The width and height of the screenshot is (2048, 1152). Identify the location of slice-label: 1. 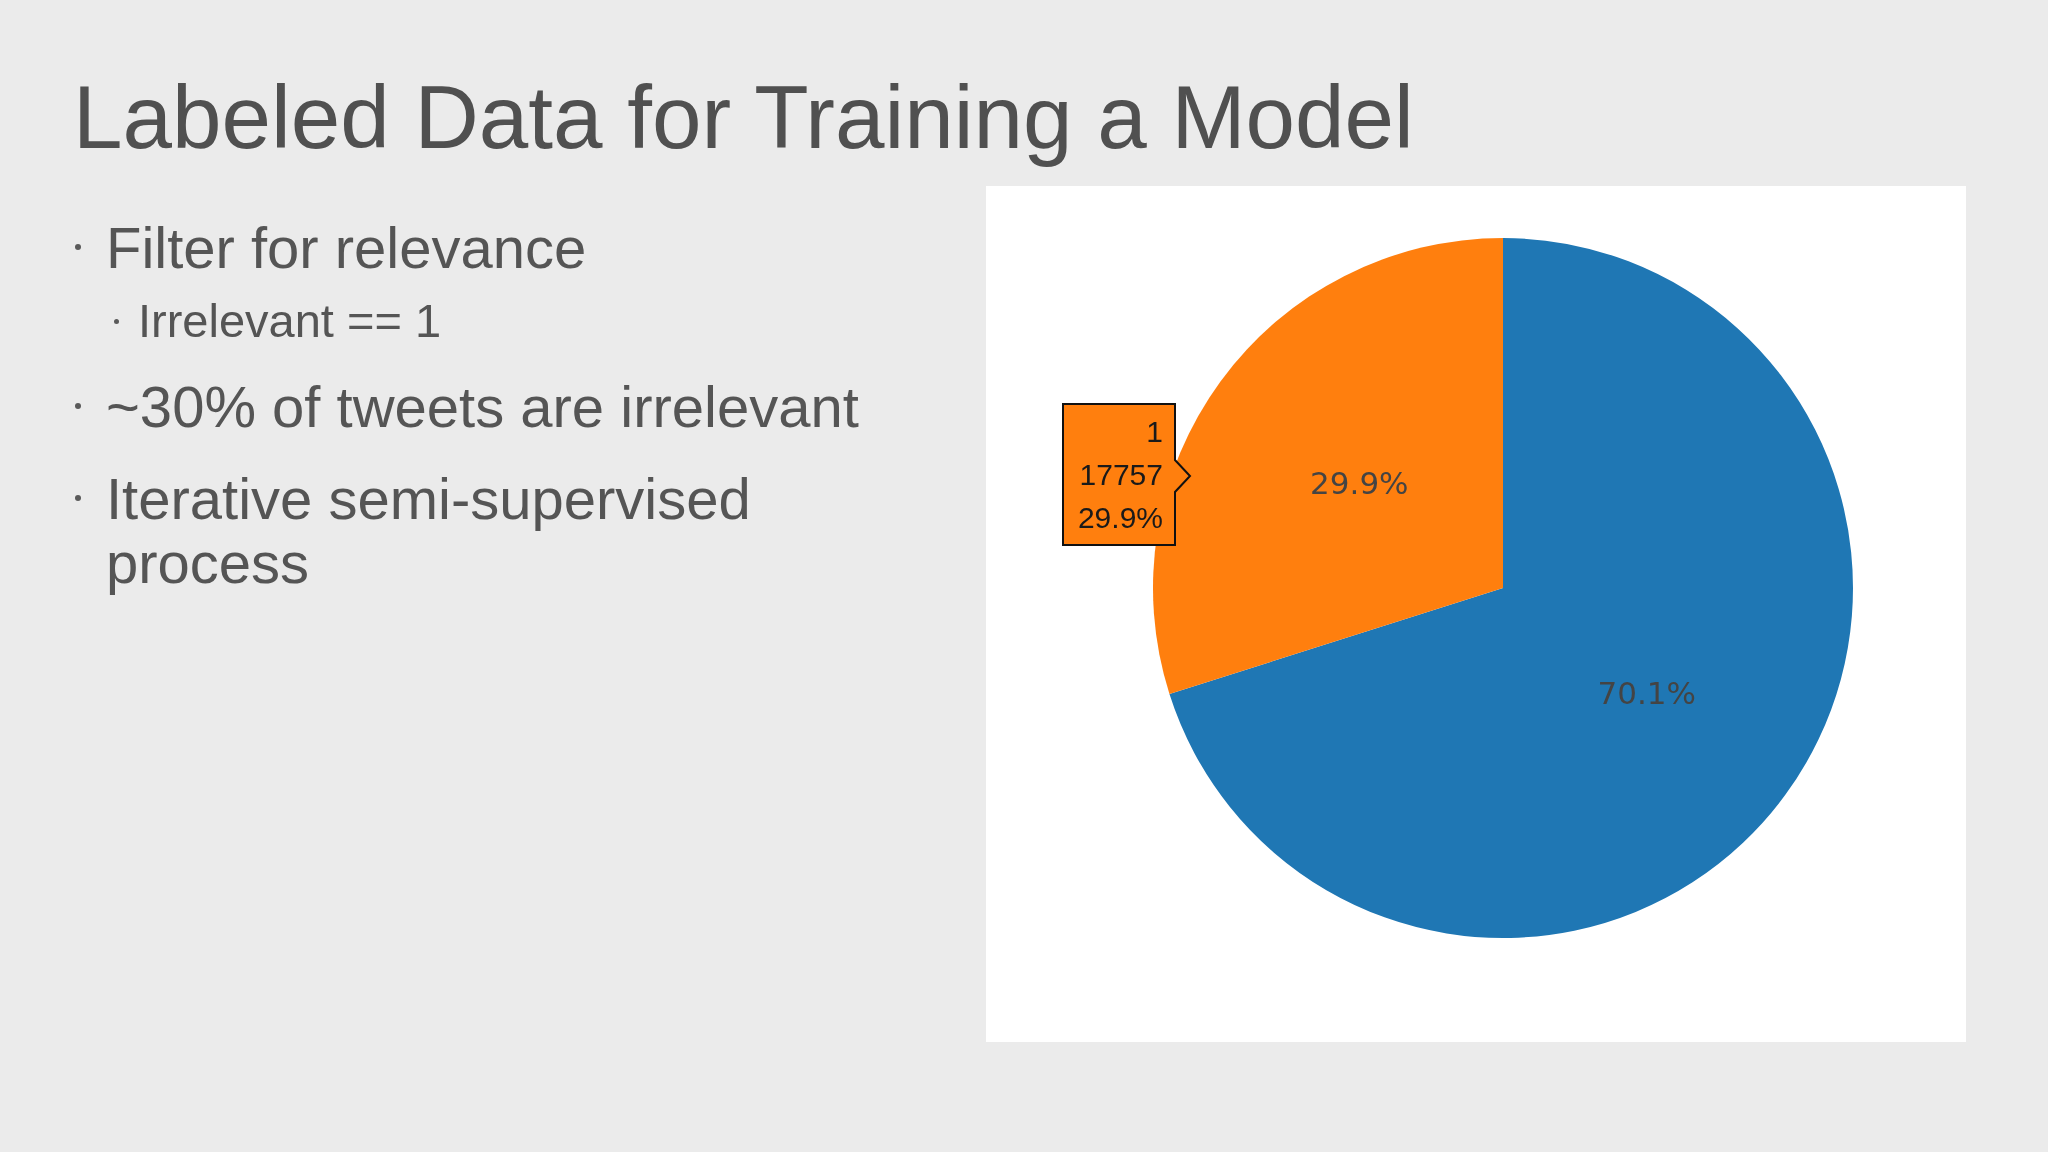
(1154, 432).